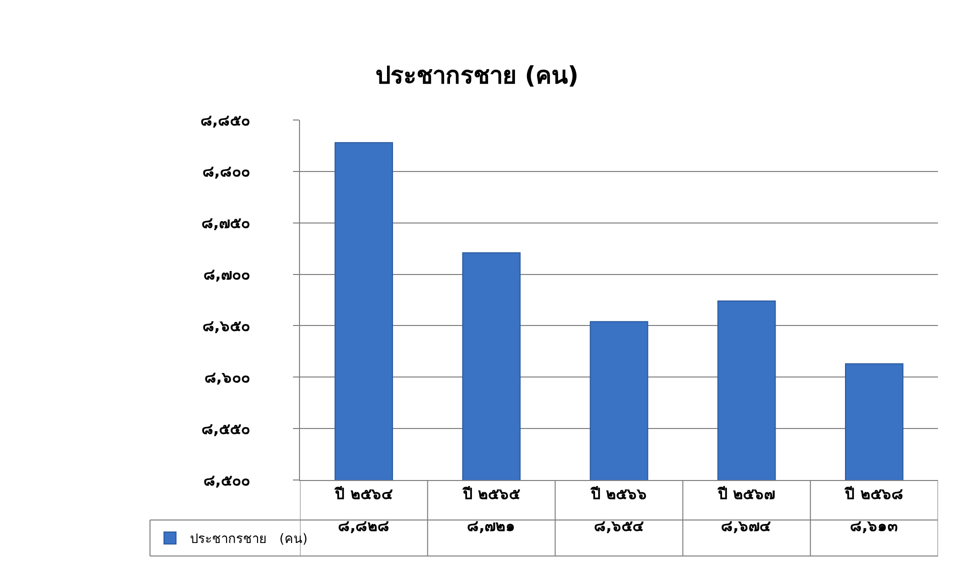 The height and width of the screenshot is (578, 954). Describe the element at coordinates (226, 171) in the screenshot. I see `y-tick-label: ๘,๘๐๐` at that location.